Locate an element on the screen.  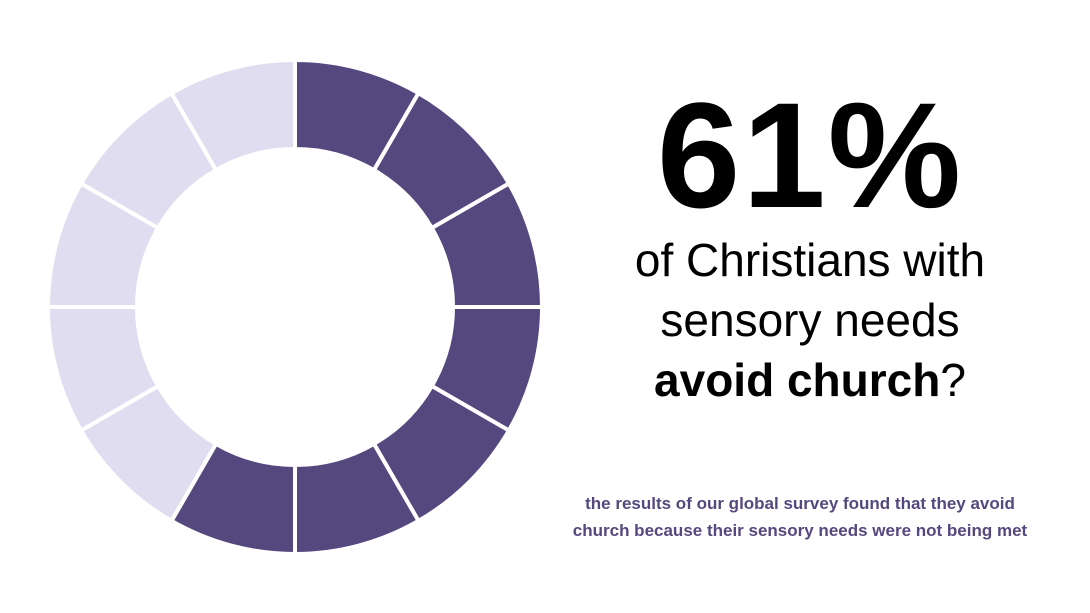
headline-line-1: of Christians with is located at coordinates (810, 260).